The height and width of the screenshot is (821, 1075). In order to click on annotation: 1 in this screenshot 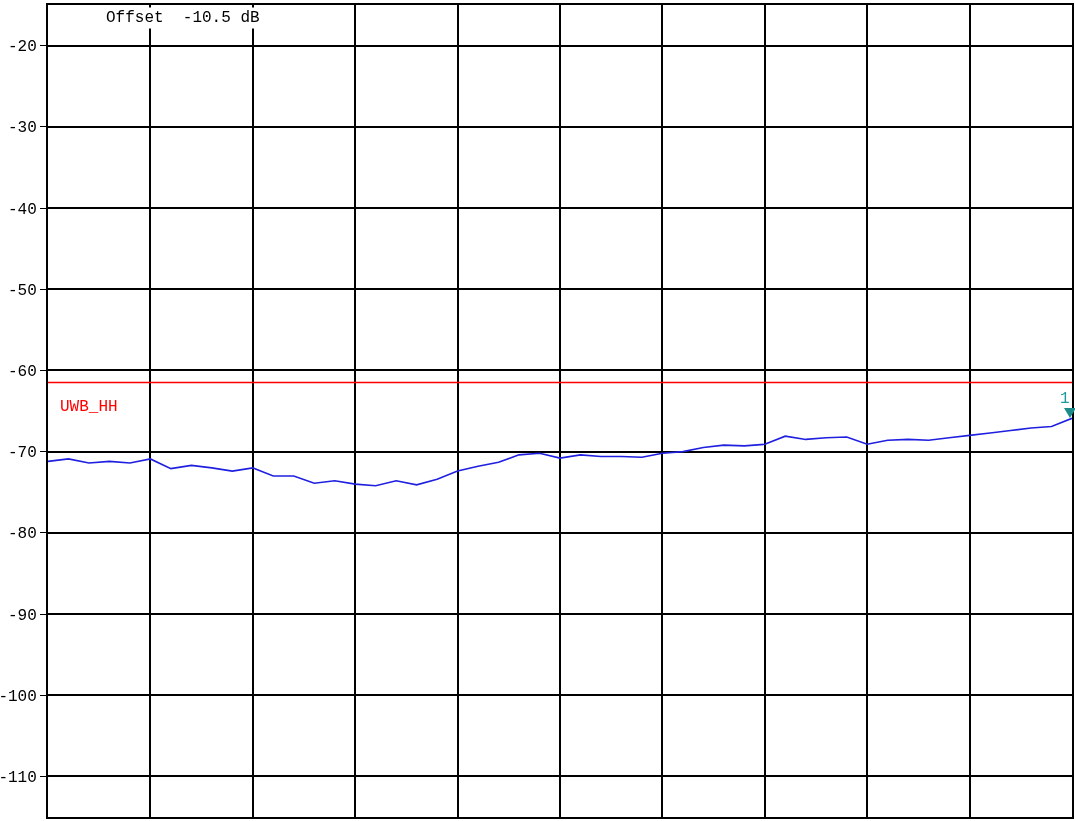, I will do `click(1065, 399)`.